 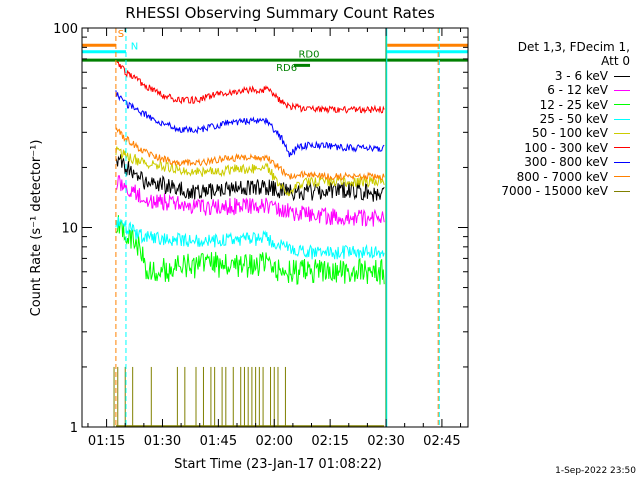 I want to click on legend-item-label: 3 - 6 keV, so click(x=581, y=75).